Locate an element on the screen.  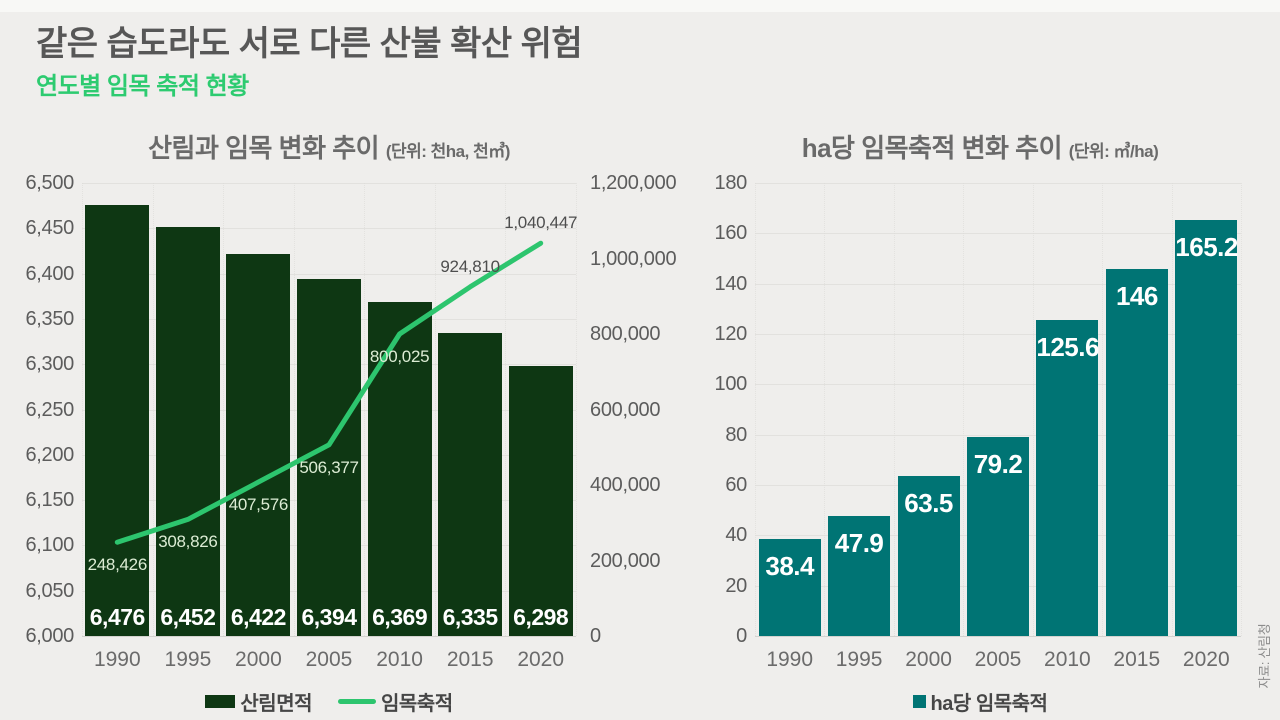
growing-stock-swatch-icon is located at coordinates (357, 701).